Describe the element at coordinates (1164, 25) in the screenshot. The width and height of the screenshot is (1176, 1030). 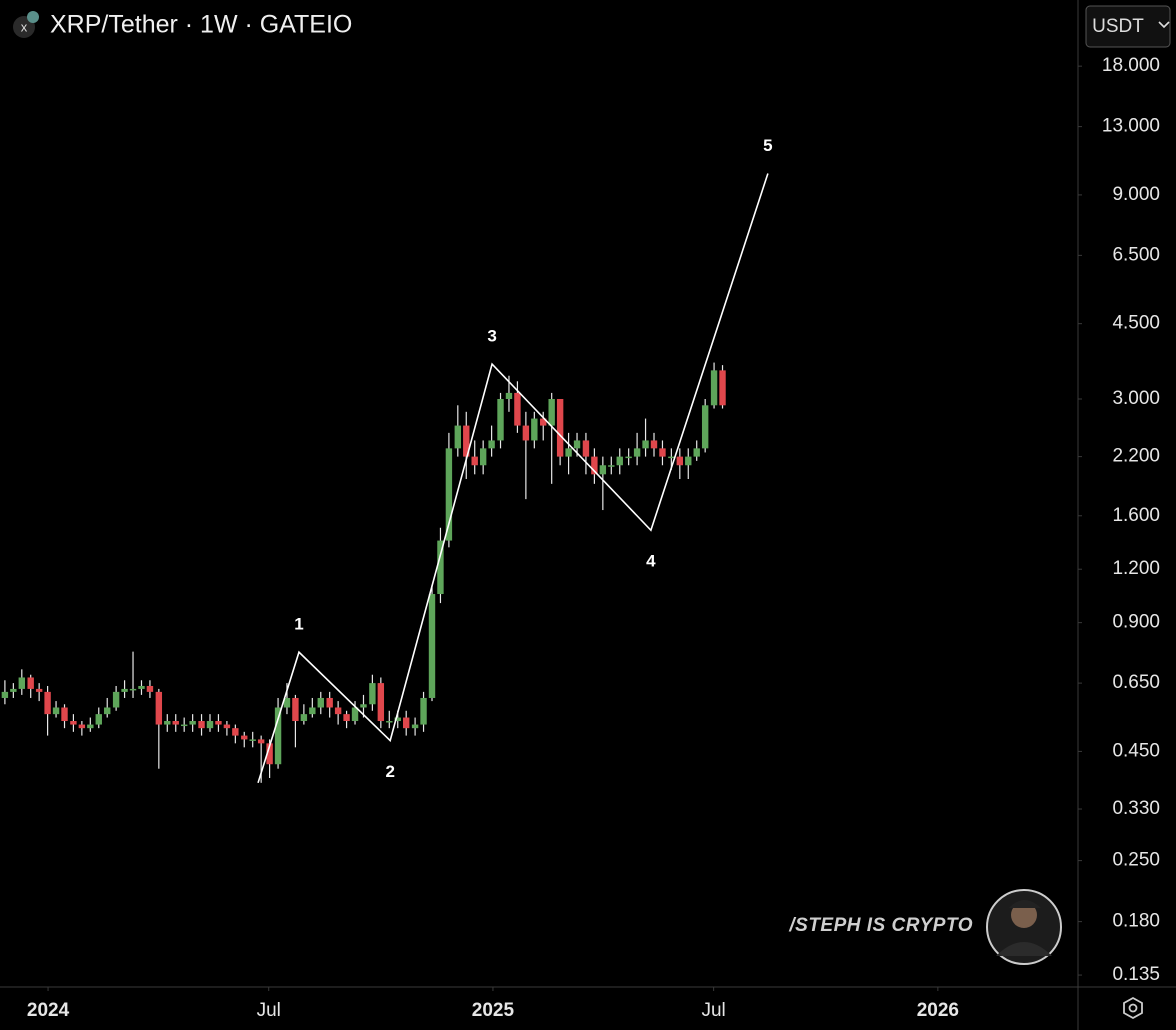
I see `dropdown-arrow` at that location.